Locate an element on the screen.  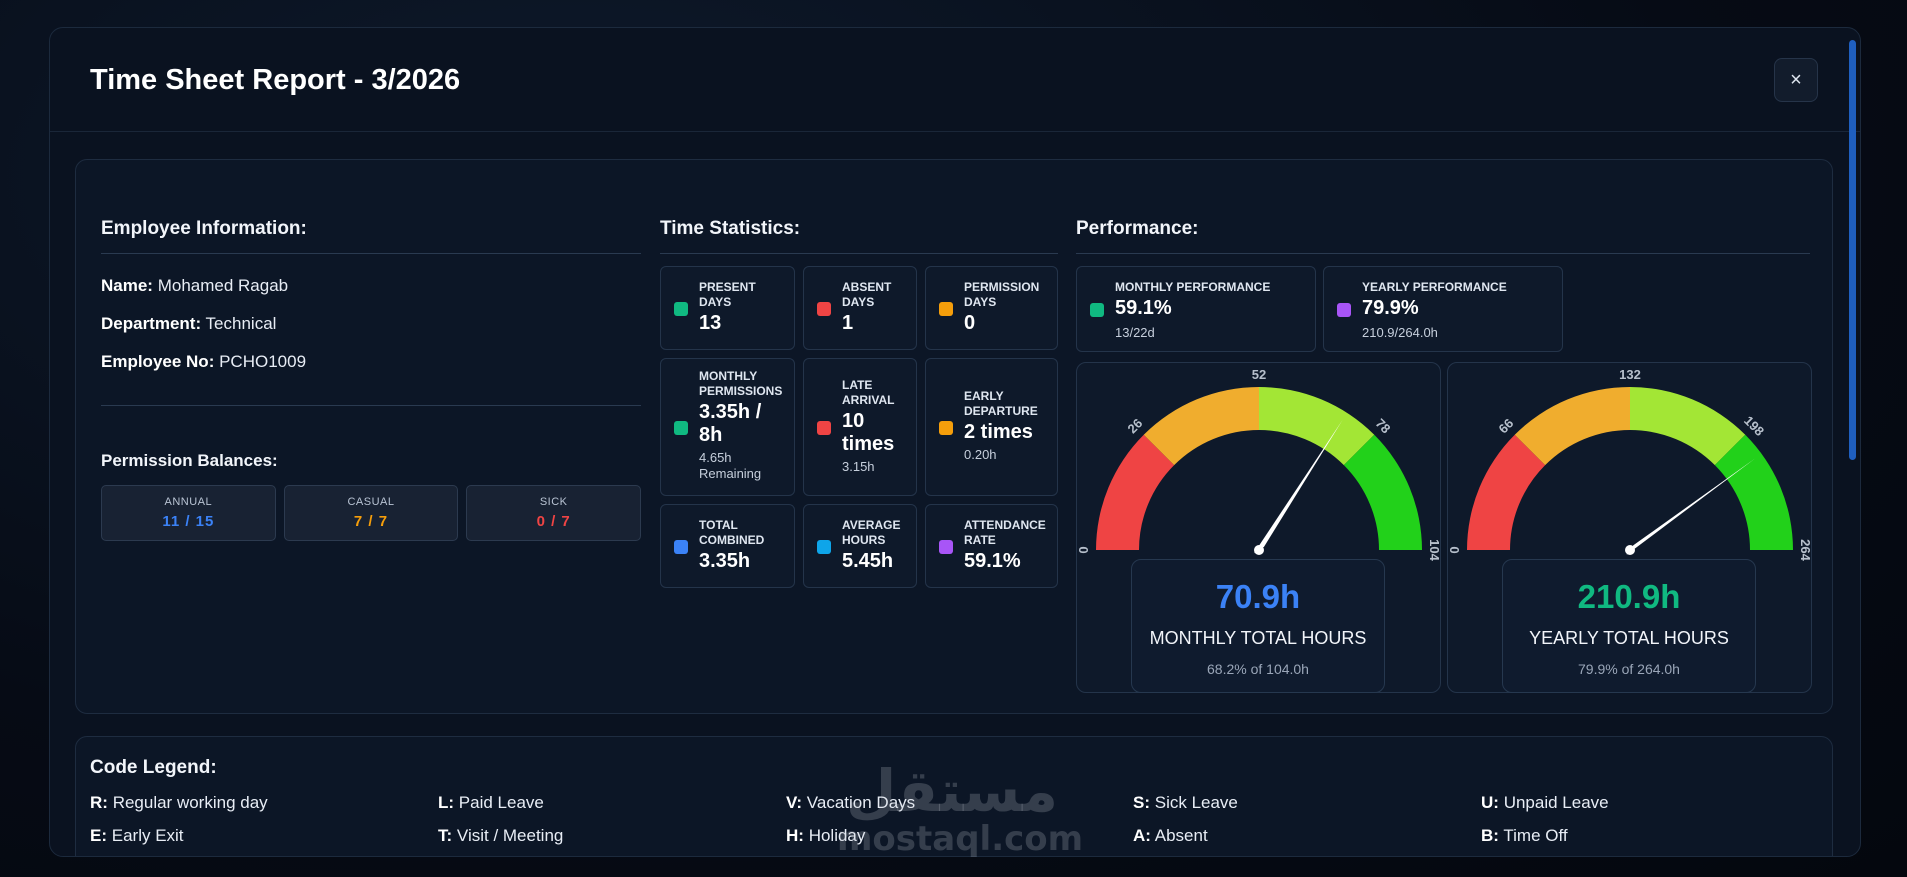
performance-subtext: 210.9/264.0h is located at coordinates (1400, 332).